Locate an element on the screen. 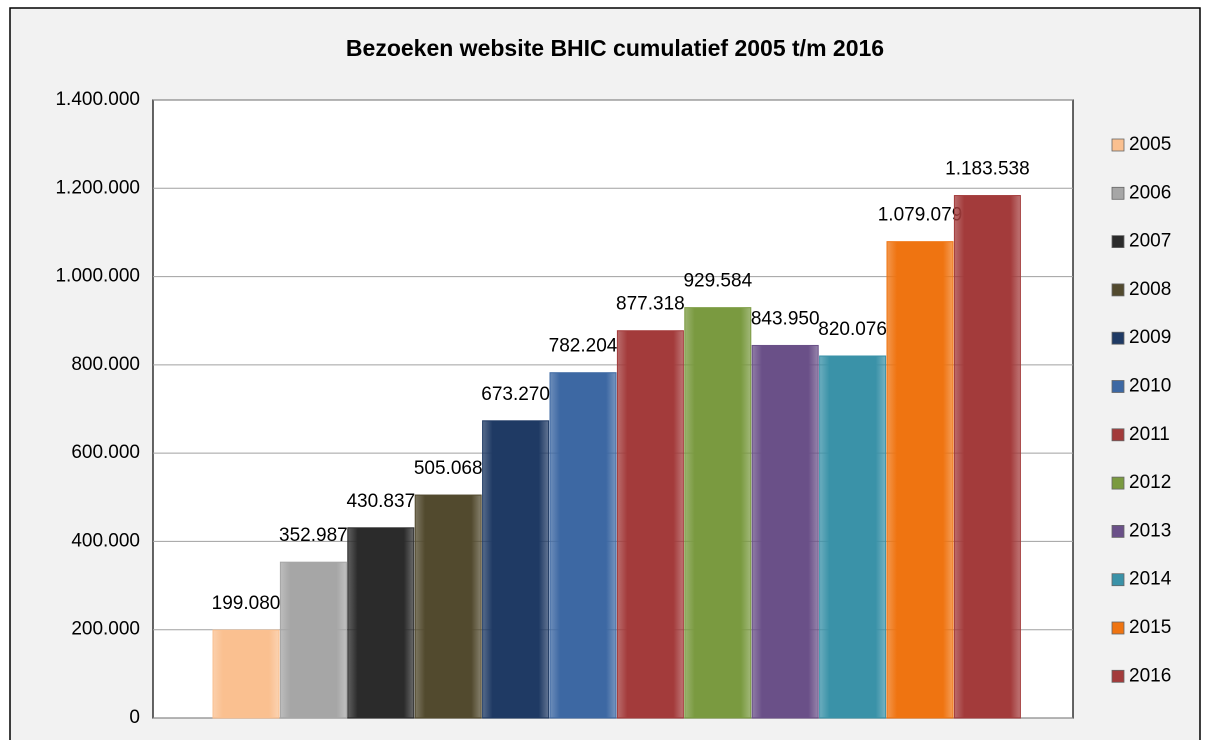 The height and width of the screenshot is (740, 1211). legend-label: 2013 is located at coordinates (1150, 530).